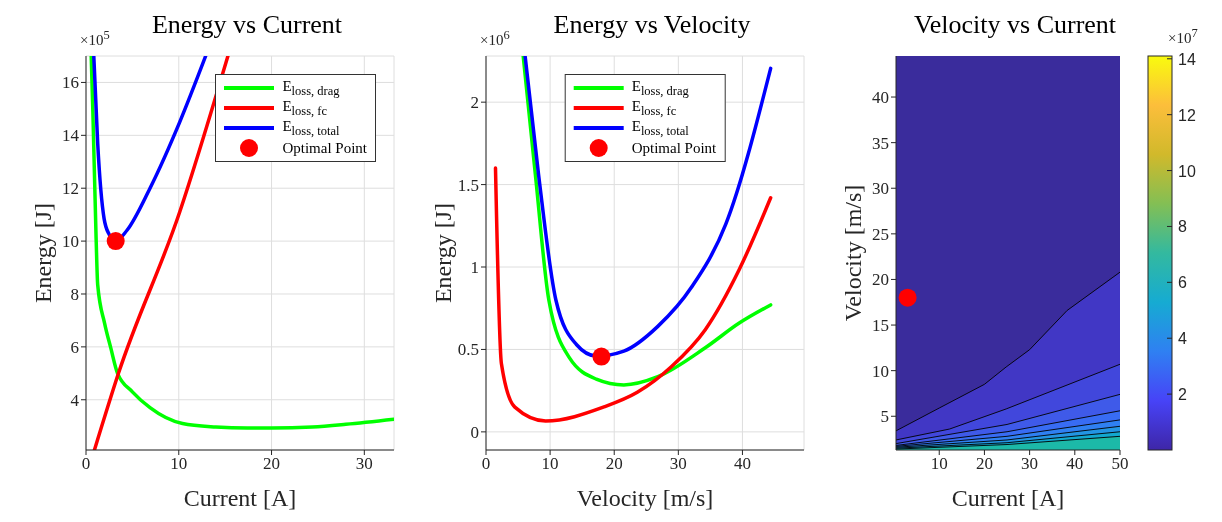 Image resolution: width=1222 pixels, height=522 pixels. What do you see at coordinates (74, 295) in the screenshot?
I see `y-tick-label: 8` at bounding box center [74, 295].